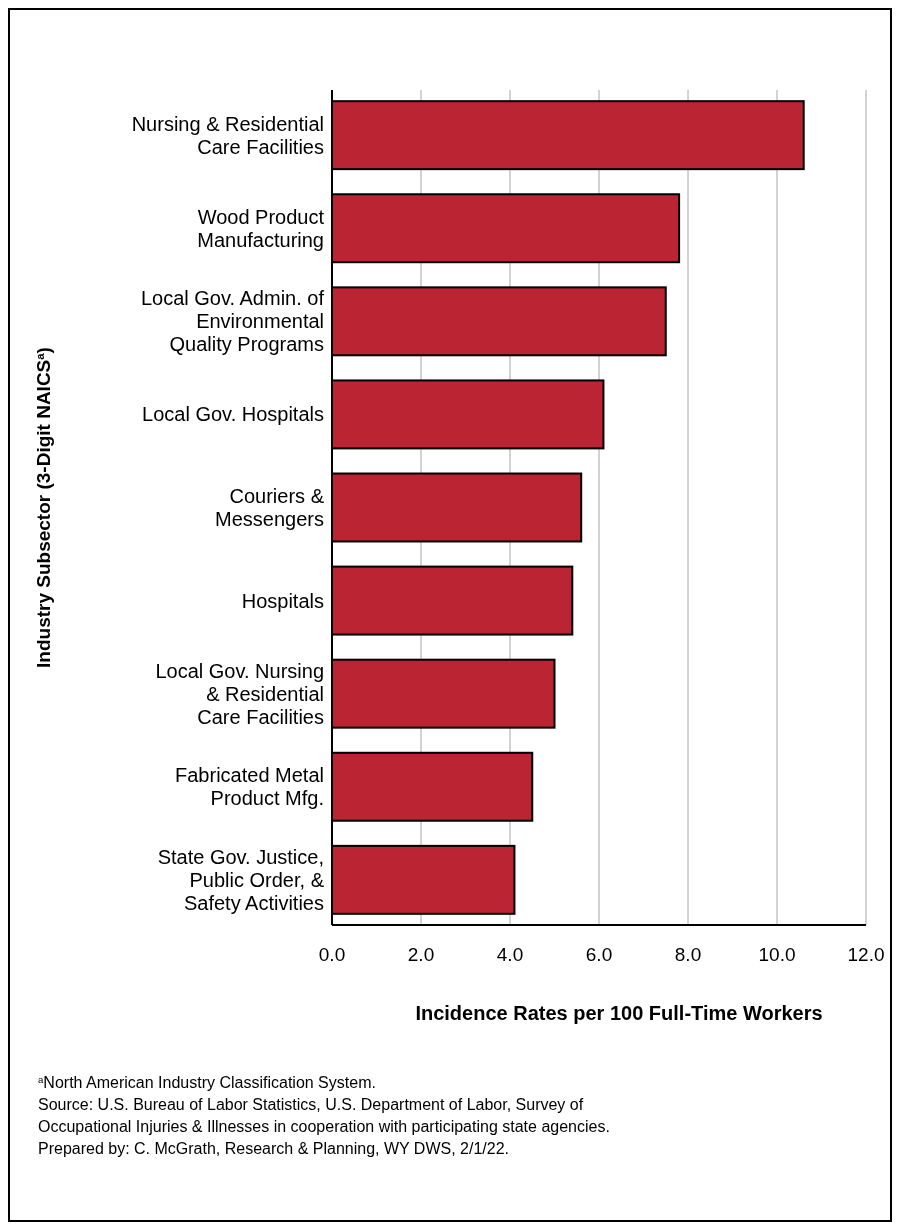 The width and height of the screenshot is (900, 1230). What do you see at coordinates (241, 879) in the screenshot?
I see `y-tick-label: State Gov. Justice, Public Order, & Safety Activities` at bounding box center [241, 879].